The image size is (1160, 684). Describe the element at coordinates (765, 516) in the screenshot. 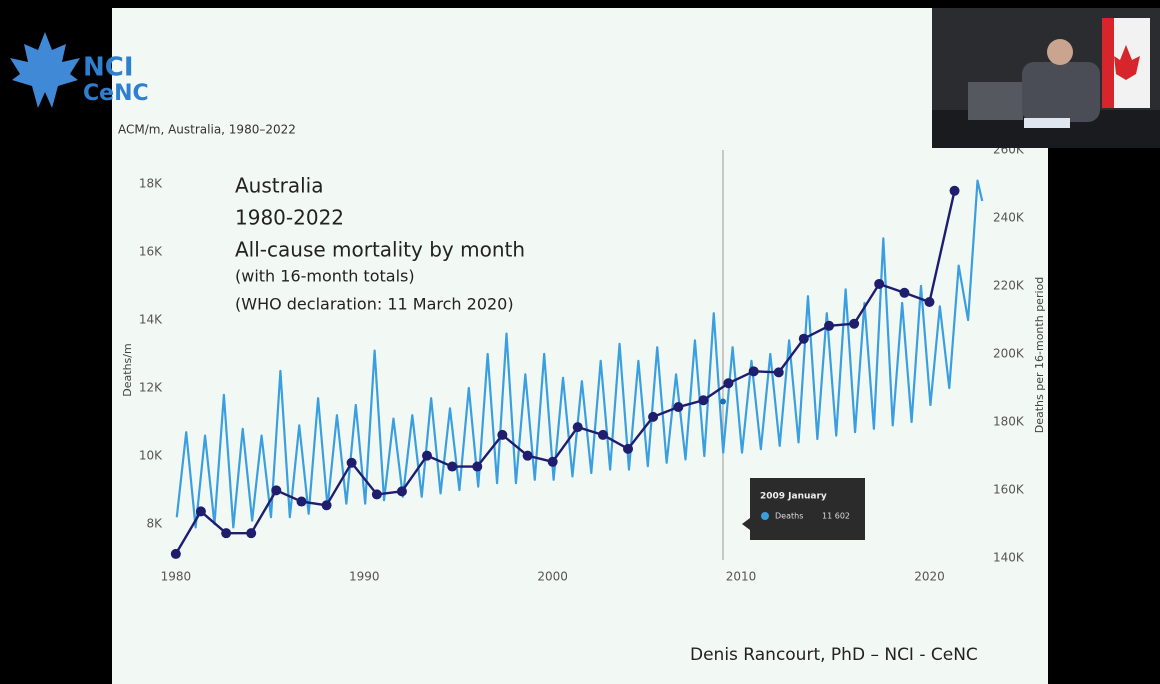

I see `tooltip-swatch` at that location.